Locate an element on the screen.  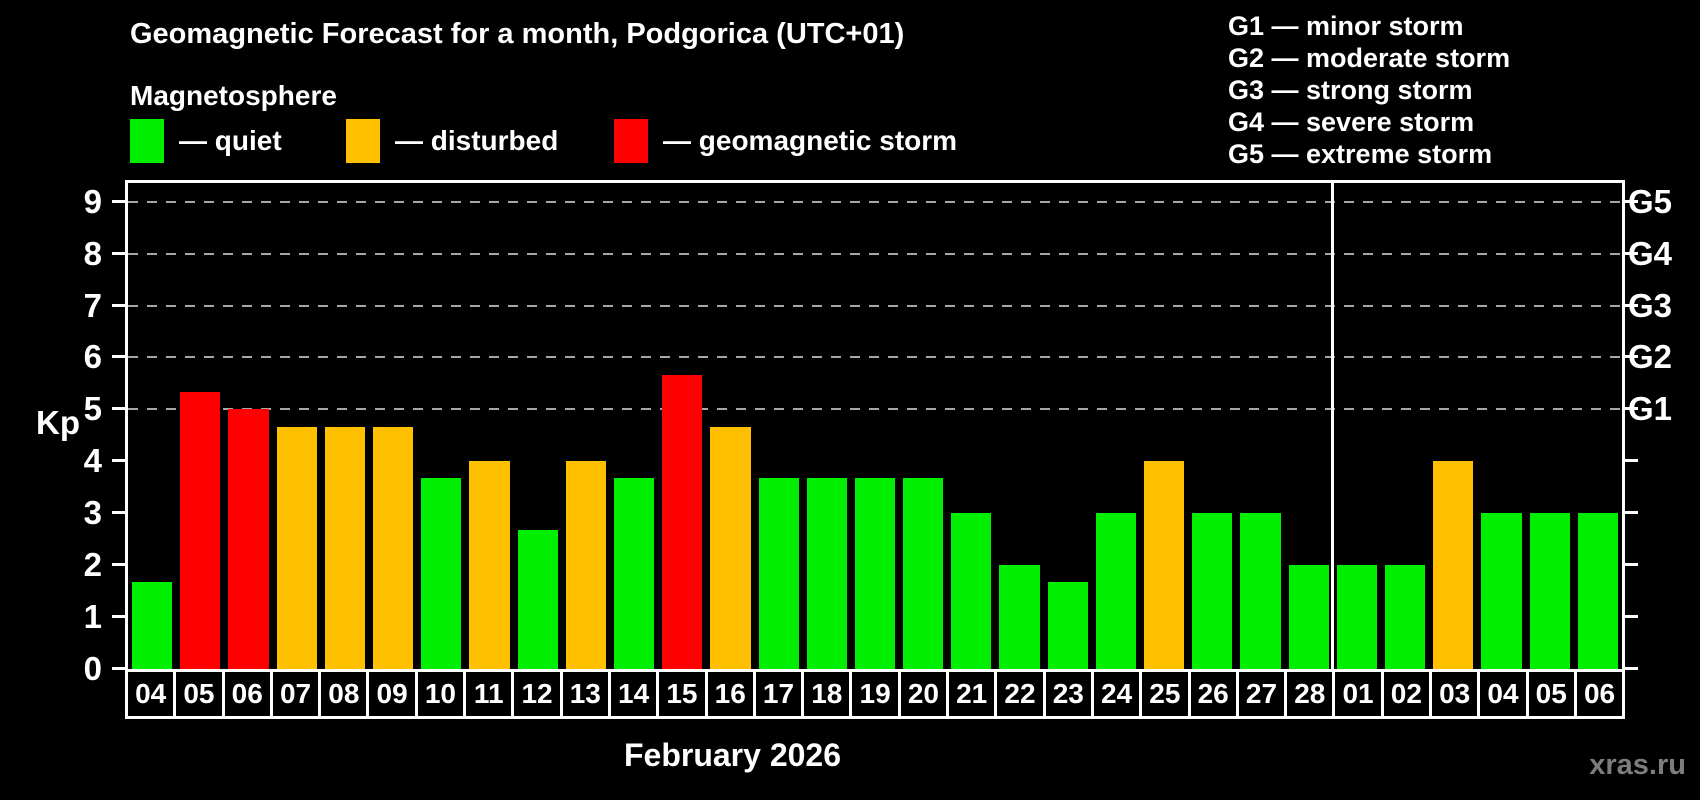
g-legend-line-g2: G2 — moderate storm is located at coordinates (1369, 58).